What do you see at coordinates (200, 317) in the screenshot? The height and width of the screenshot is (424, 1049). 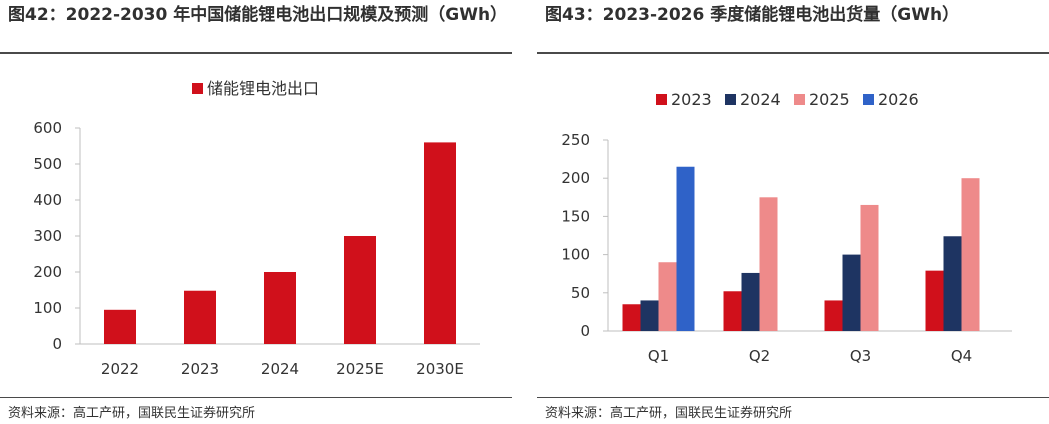 I see `bar-储能锂电池出口-2023` at bounding box center [200, 317].